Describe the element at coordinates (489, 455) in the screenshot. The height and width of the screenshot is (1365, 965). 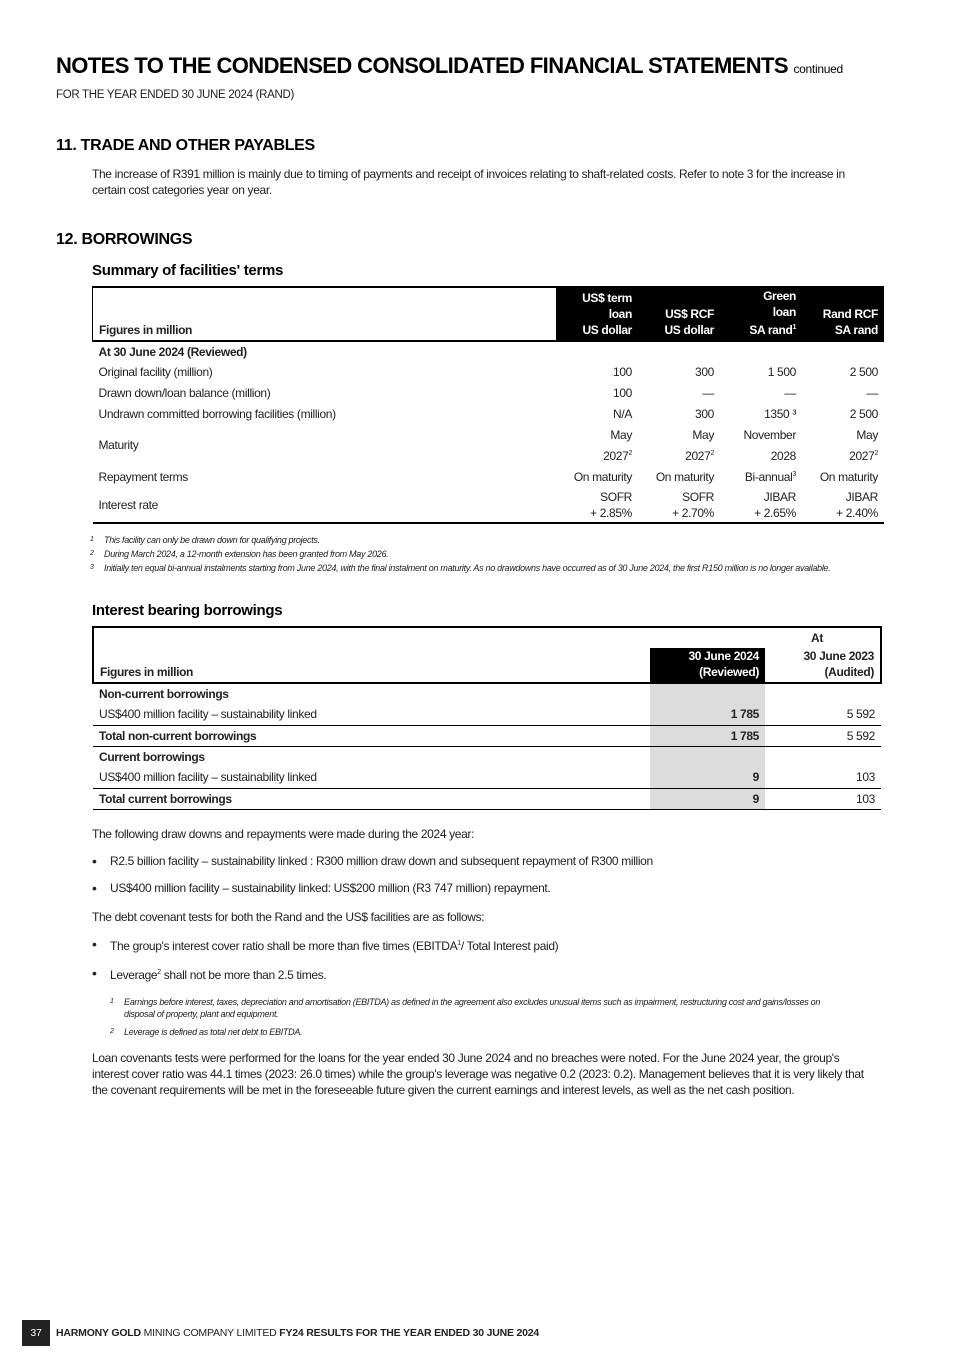
I see `table-row: 20272 20272 2028 20272` at that location.